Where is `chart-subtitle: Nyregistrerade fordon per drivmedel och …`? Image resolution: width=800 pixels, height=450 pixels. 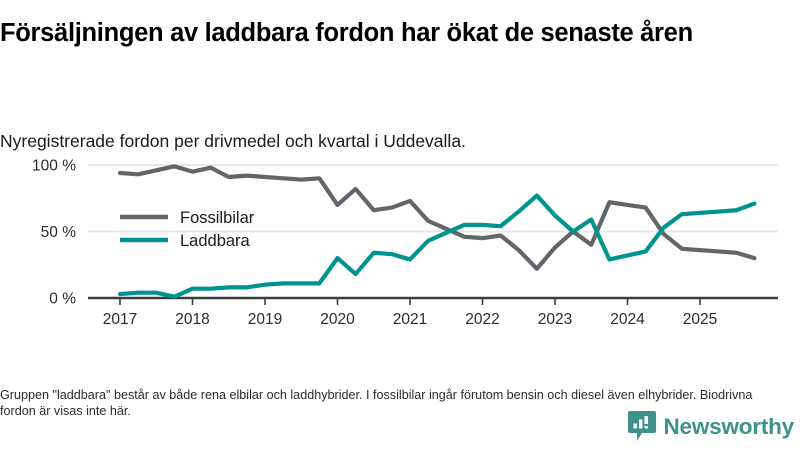
chart-subtitle: Nyregistrerade fordon per drivmedel och … is located at coordinates (233, 140).